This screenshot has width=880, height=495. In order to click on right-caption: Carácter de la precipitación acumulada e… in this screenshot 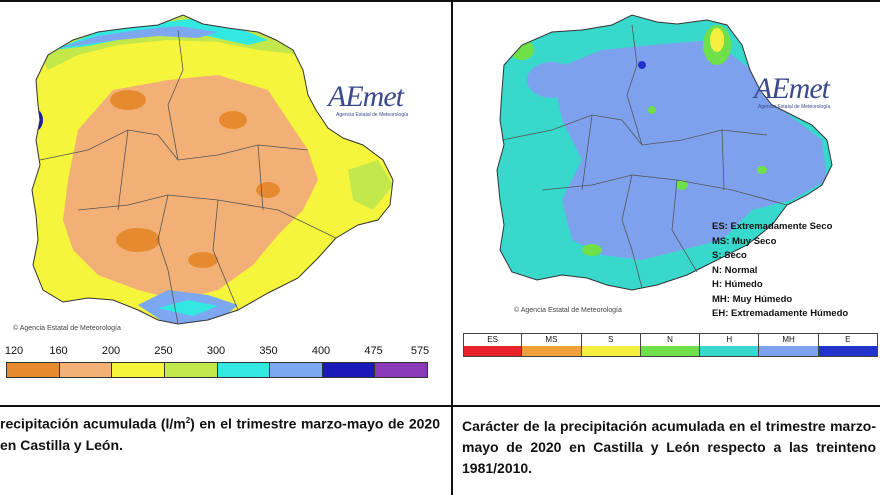, I will do `click(669, 447)`.